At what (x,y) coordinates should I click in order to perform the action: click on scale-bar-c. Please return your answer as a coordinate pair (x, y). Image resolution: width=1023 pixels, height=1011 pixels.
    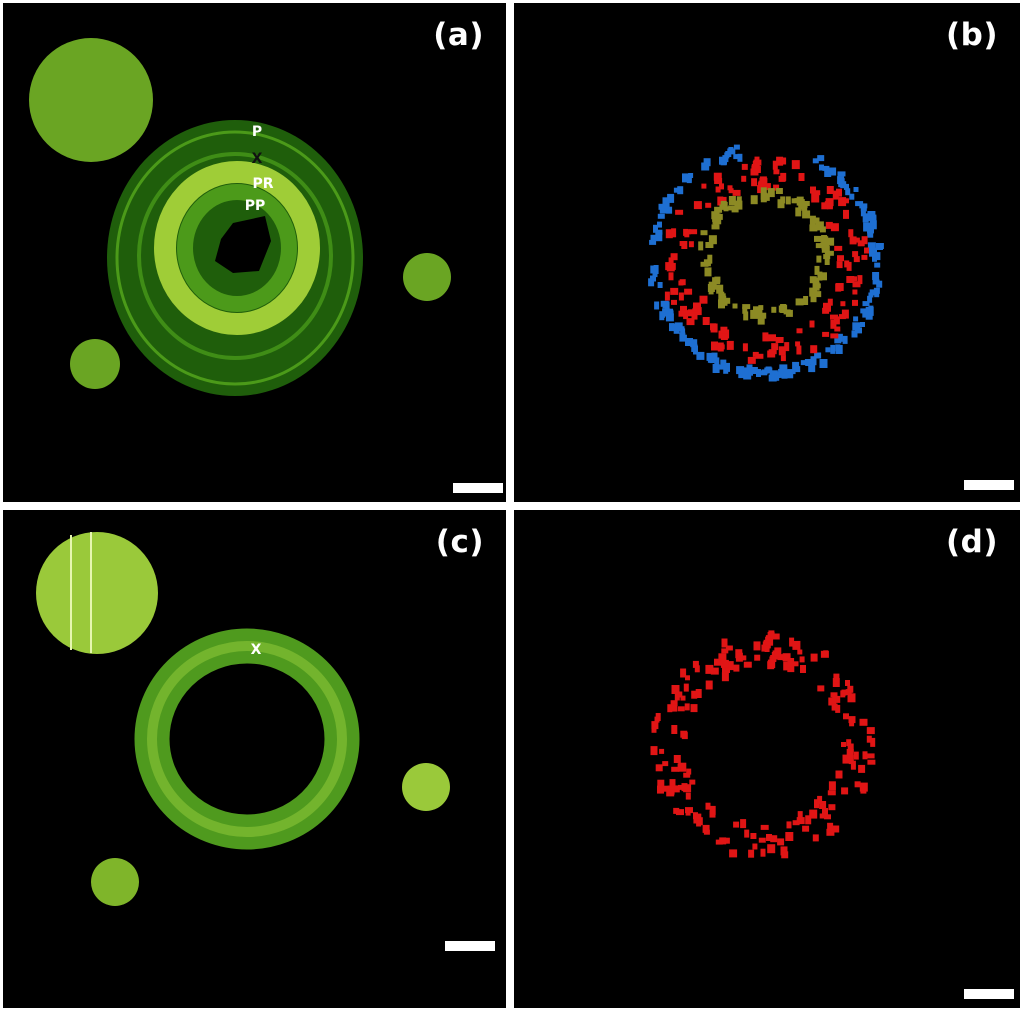
    Looking at the image, I should click on (470, 946).